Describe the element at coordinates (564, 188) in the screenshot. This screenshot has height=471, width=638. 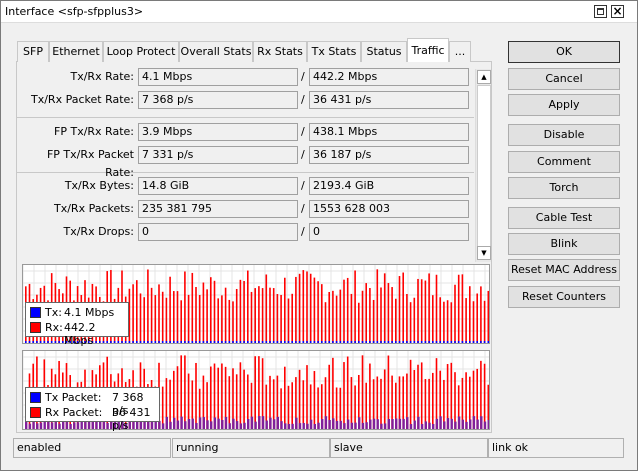
I see `button: Torch` at that location.